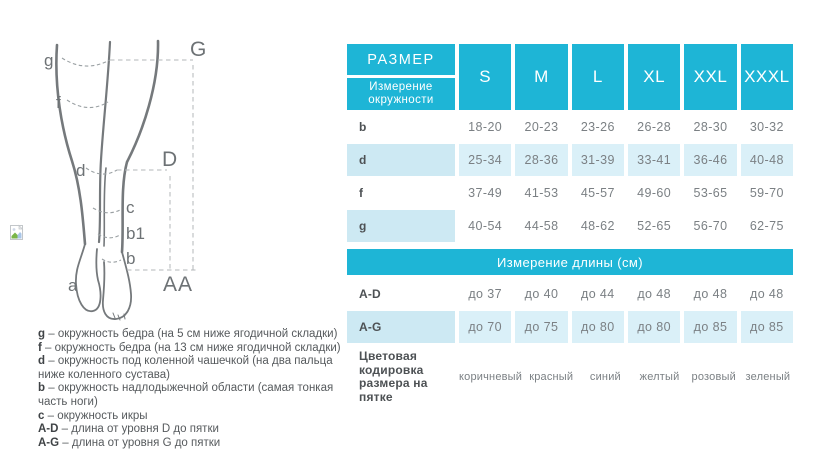 The width and height of the screenshot is (837, 462). Describe the element at coordinates (93, 415) in the screenshot. I see `legend-item-c: c – окружность икры` at that location.